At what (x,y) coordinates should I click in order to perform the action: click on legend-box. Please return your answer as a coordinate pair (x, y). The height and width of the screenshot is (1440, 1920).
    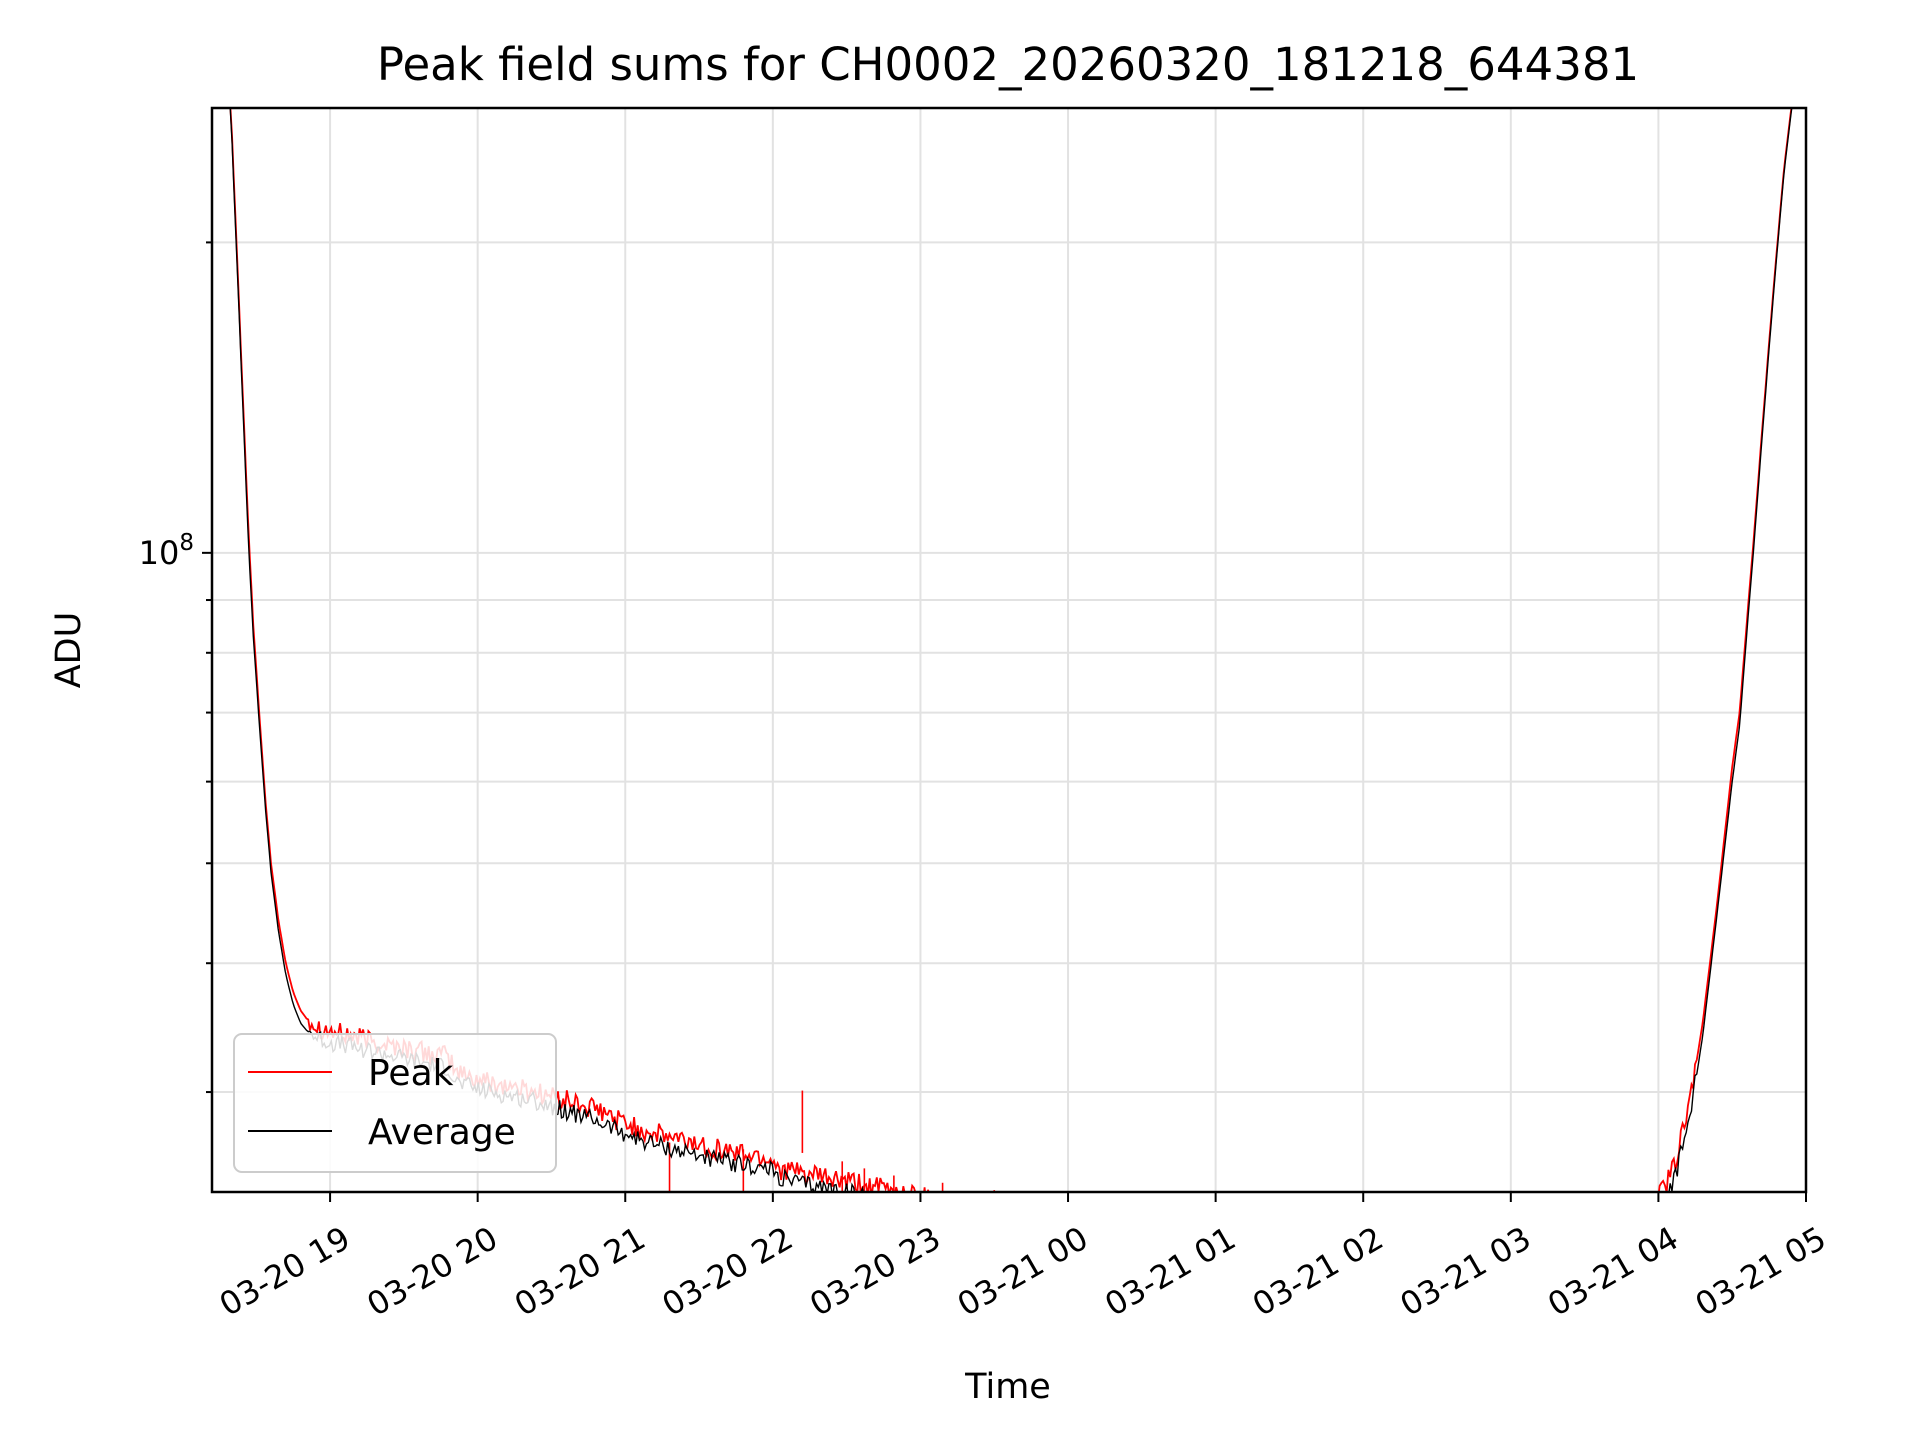
    Looking at the image, I should click on (395, 1103).